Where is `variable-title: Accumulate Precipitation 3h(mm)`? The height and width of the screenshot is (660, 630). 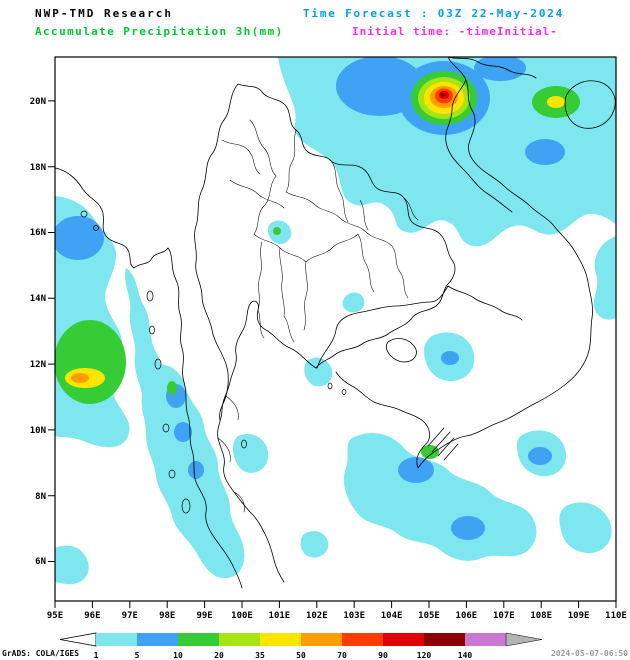 variable-title: Accumulate Precipitation 3h(mm) is located at coordinates (159, 31).